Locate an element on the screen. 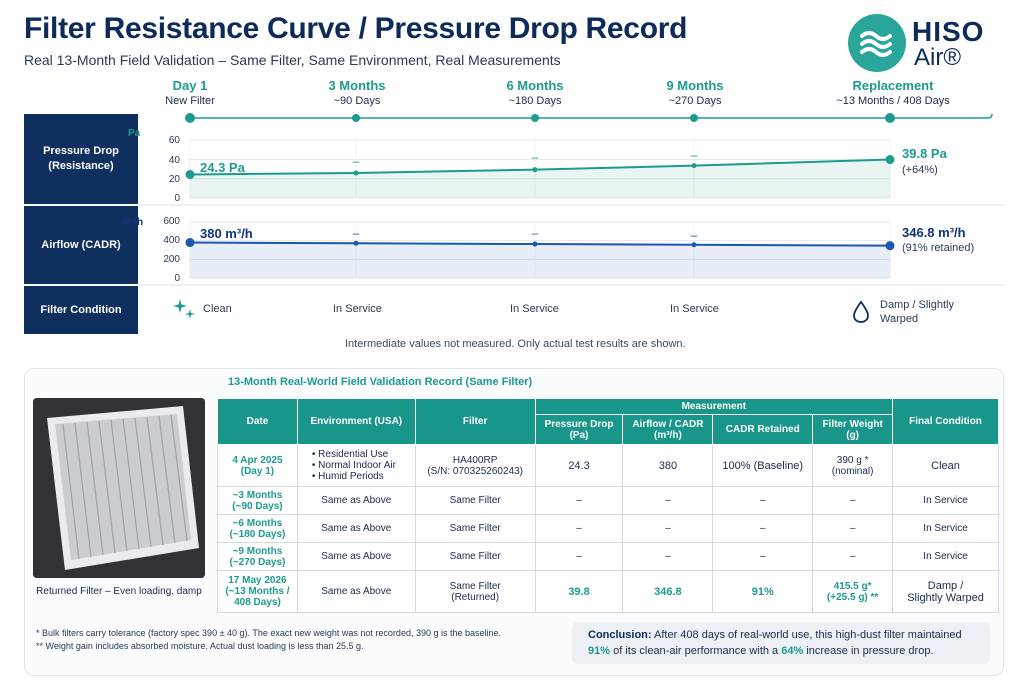 The width and height of the screenshot is (1024, 683). filter-model: HA400RP is located at coordinates (475, 460).